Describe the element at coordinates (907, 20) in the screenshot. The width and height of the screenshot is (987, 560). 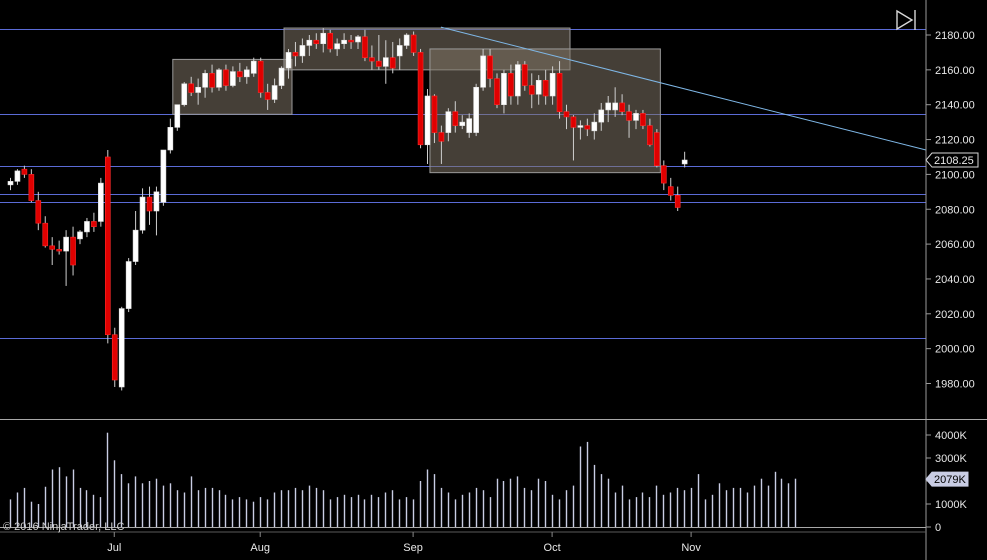
I see `play-next-icon` at that location.